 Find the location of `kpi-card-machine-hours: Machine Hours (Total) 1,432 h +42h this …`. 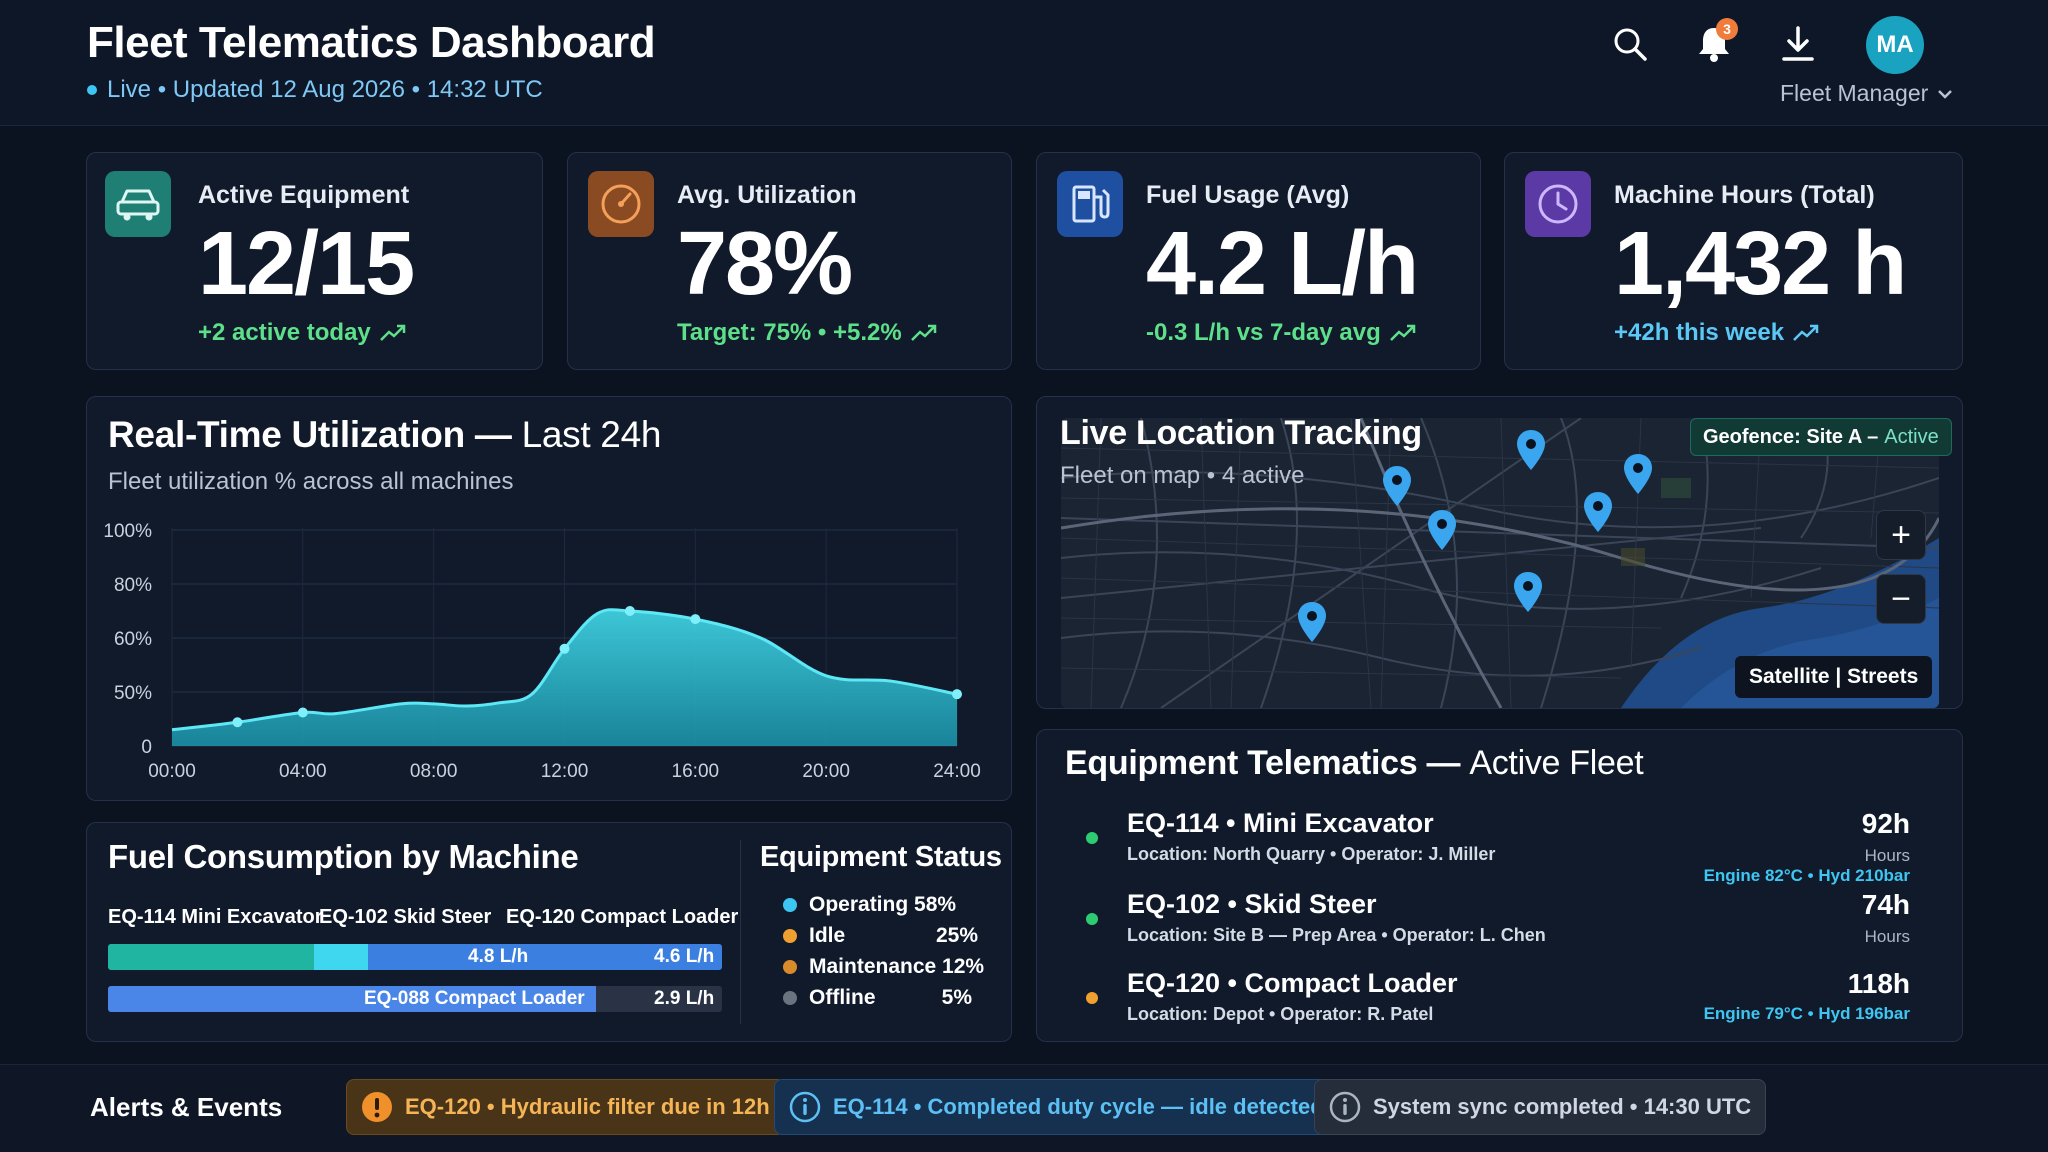

kpi-card-machine-hours: Machine Hours (Total) 1,432 h +42h this … is located at coordinates (1733, 261).